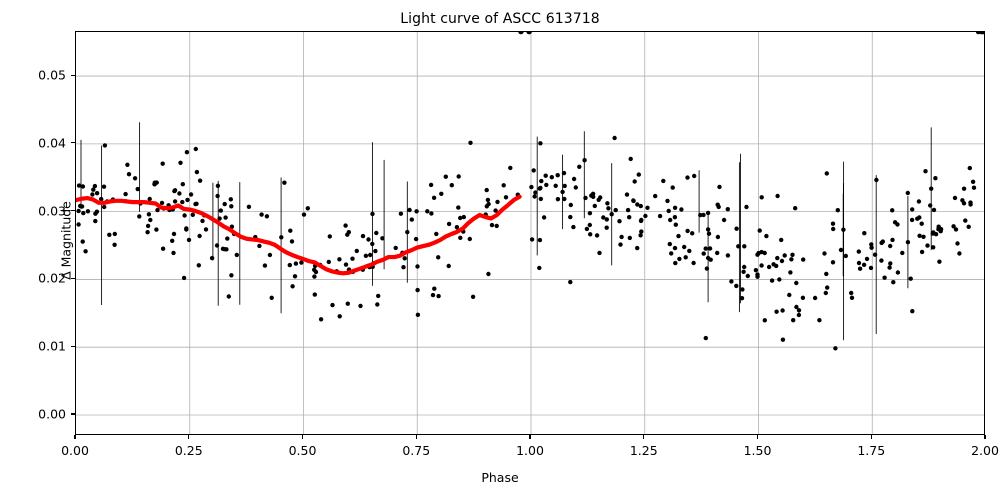  I want to click on y-tick-label: 0.01, so click(52, 346).